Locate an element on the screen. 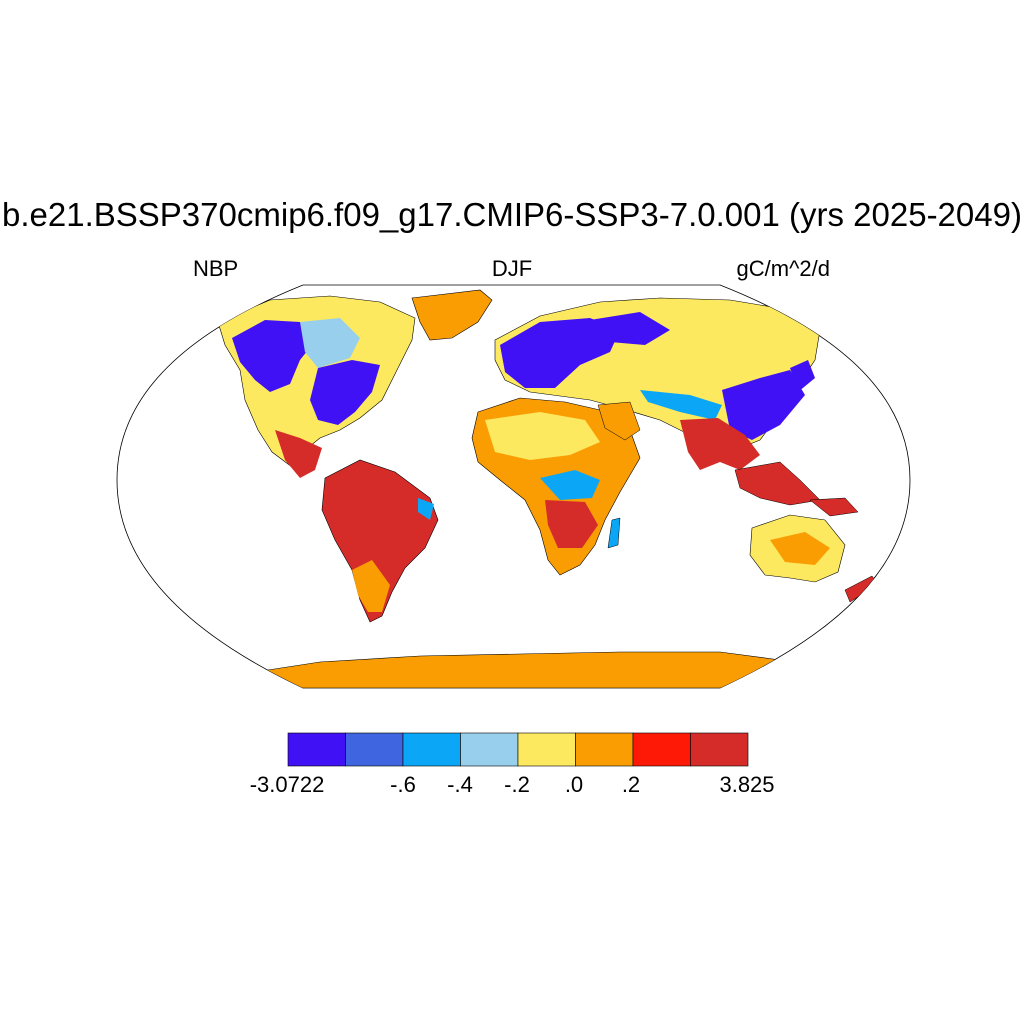 This screenshot has width=1024, height=1024. arabia is located at coordinates (619, 421).